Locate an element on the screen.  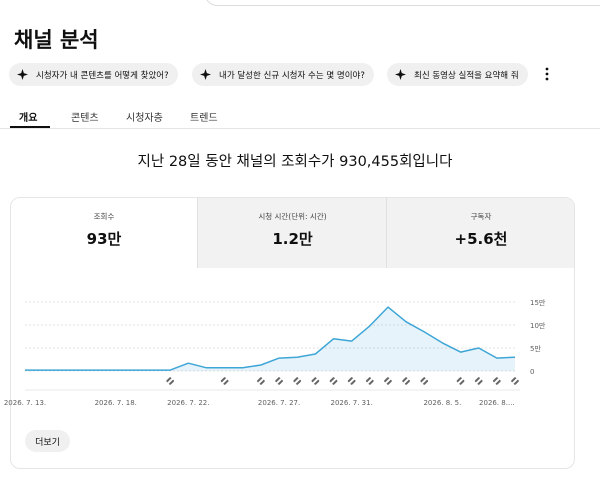
headline: 지난 28일 동안 채널의 조회수가 930,455회입니다 is located at coordinates (295, 162).